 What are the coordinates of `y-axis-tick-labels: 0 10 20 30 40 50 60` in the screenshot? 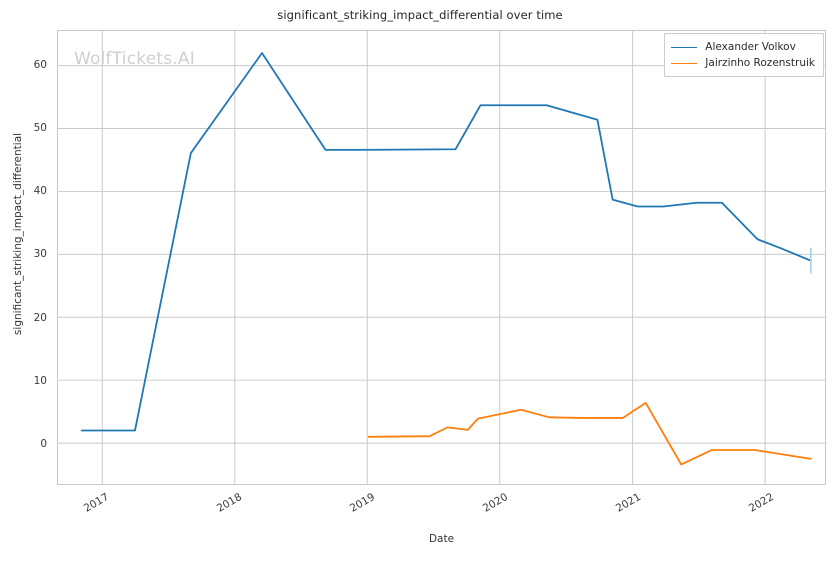 It's located at (26, 257).